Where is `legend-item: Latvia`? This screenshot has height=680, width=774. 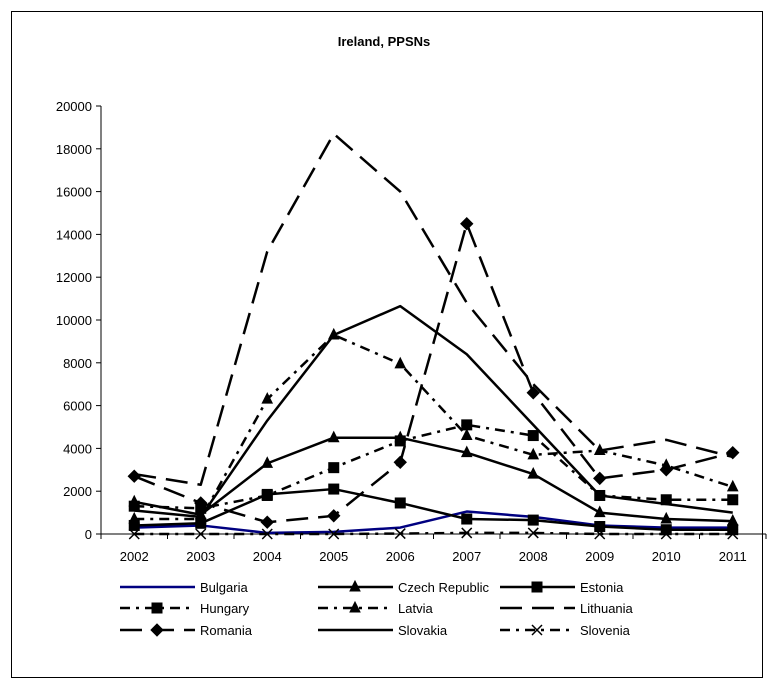 legend-item: Latvia is located at coordinates (375, 608).